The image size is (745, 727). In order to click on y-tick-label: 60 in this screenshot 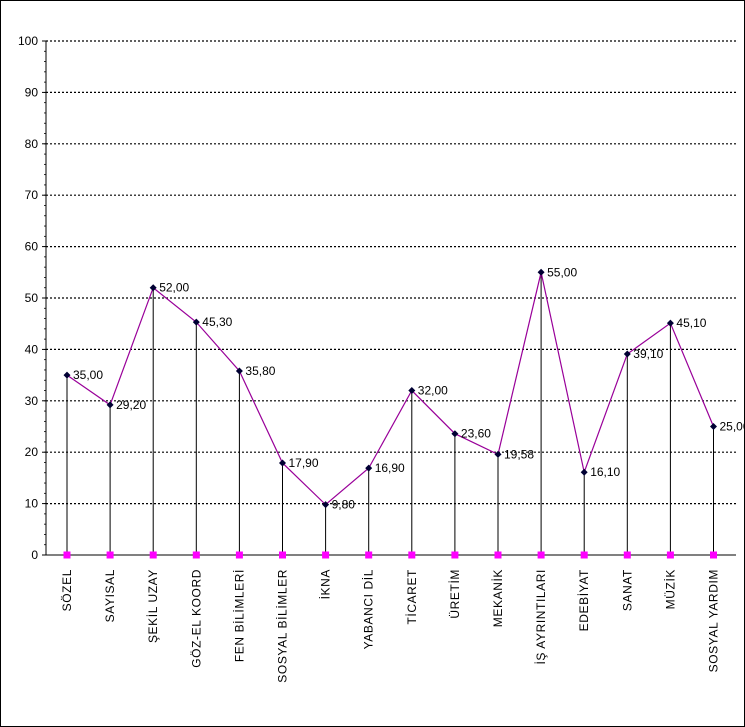, I will do `click(32, 247)`.